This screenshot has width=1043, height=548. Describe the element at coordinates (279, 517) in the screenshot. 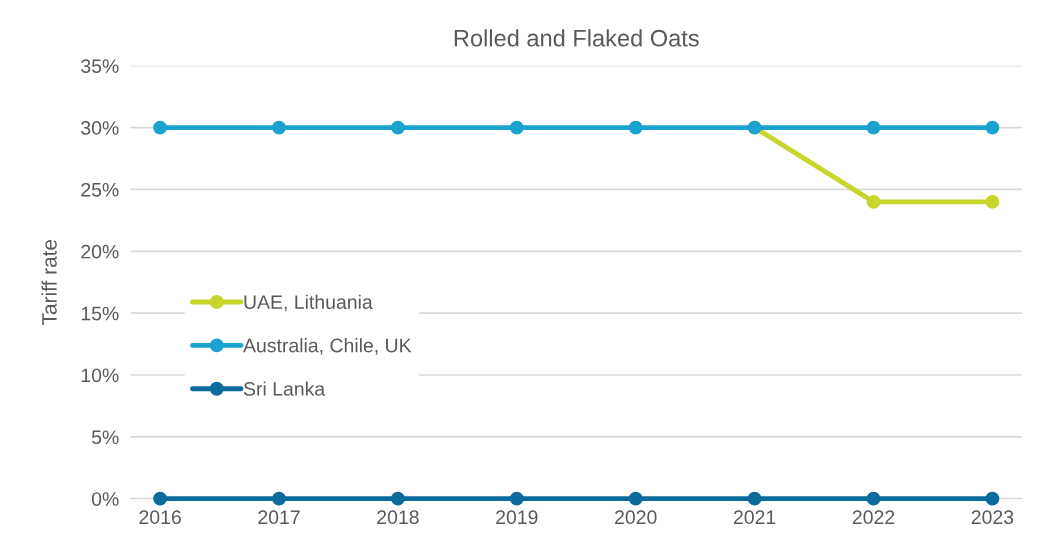

I see `x-tick-label: 2017` at that location.